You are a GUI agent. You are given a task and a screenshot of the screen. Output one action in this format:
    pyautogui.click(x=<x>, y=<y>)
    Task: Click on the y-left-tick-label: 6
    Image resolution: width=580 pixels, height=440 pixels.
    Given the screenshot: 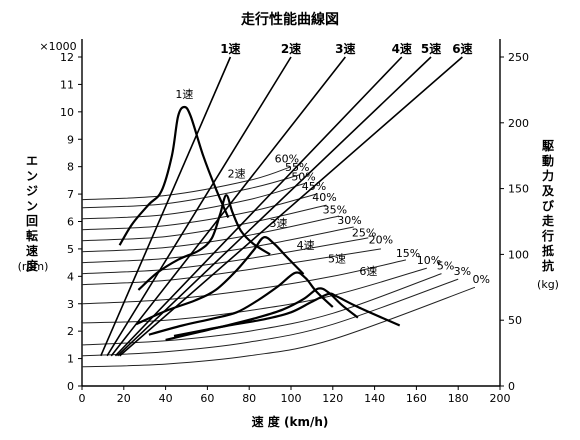 What is the action you would take?
    pyautogui.click(x=70, y=222)
    